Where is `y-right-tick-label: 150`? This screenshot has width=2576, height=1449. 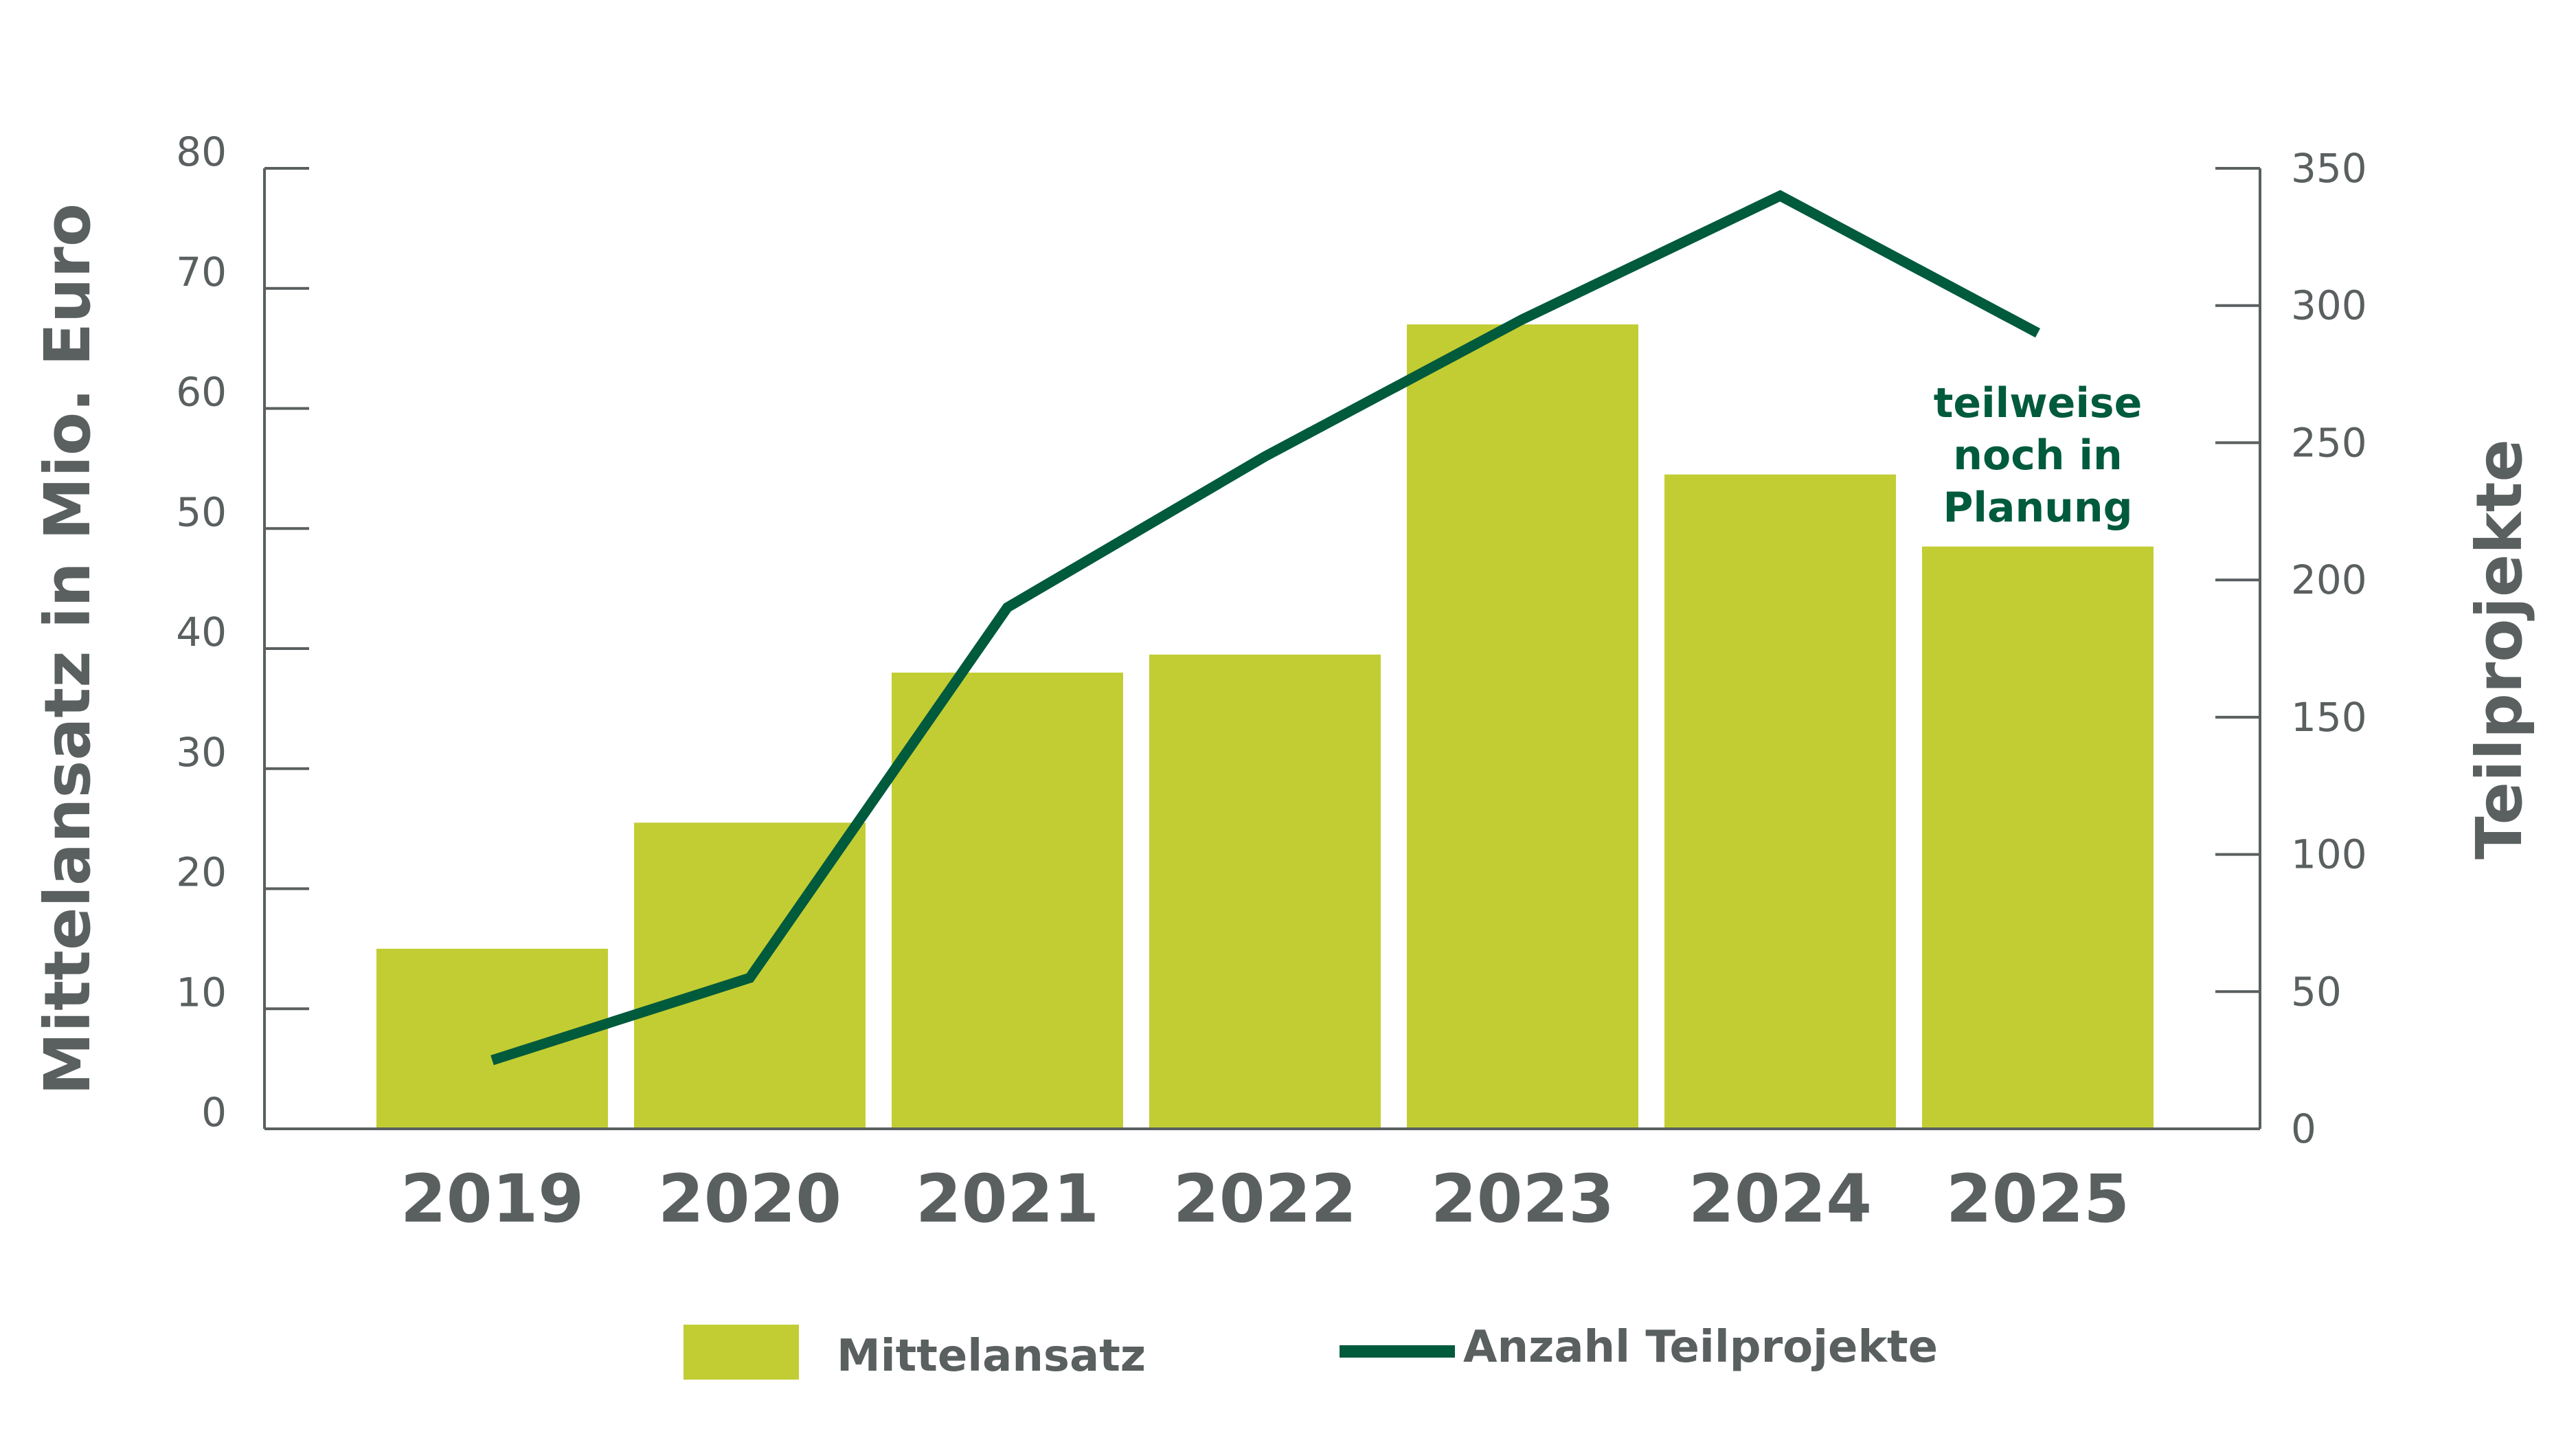 y-right-tick-label: 150 is located at coordinates (2329, 717).